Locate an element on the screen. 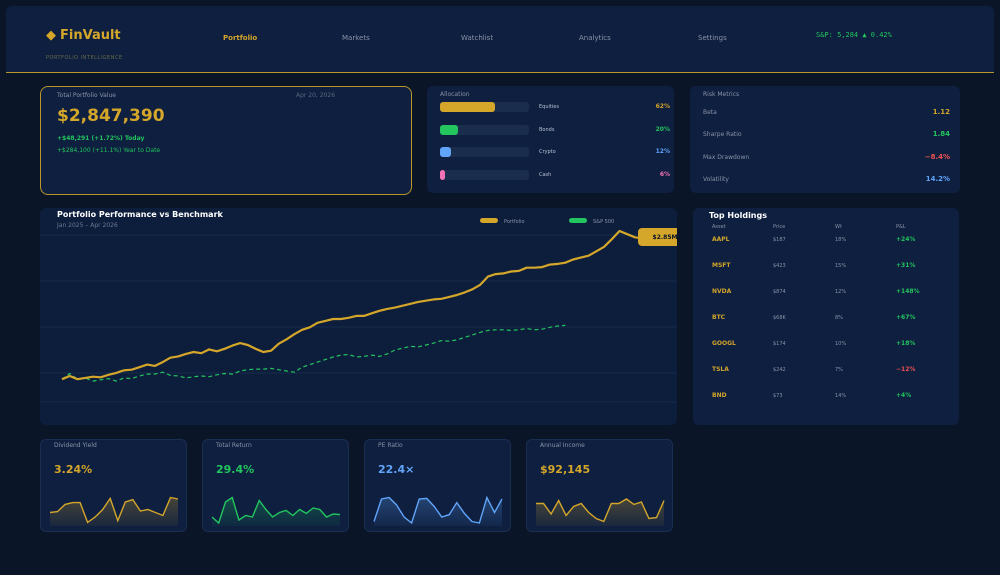  kpi-pe-ratio: PE Ratio 22.4× is located at coordinates (437, 485).